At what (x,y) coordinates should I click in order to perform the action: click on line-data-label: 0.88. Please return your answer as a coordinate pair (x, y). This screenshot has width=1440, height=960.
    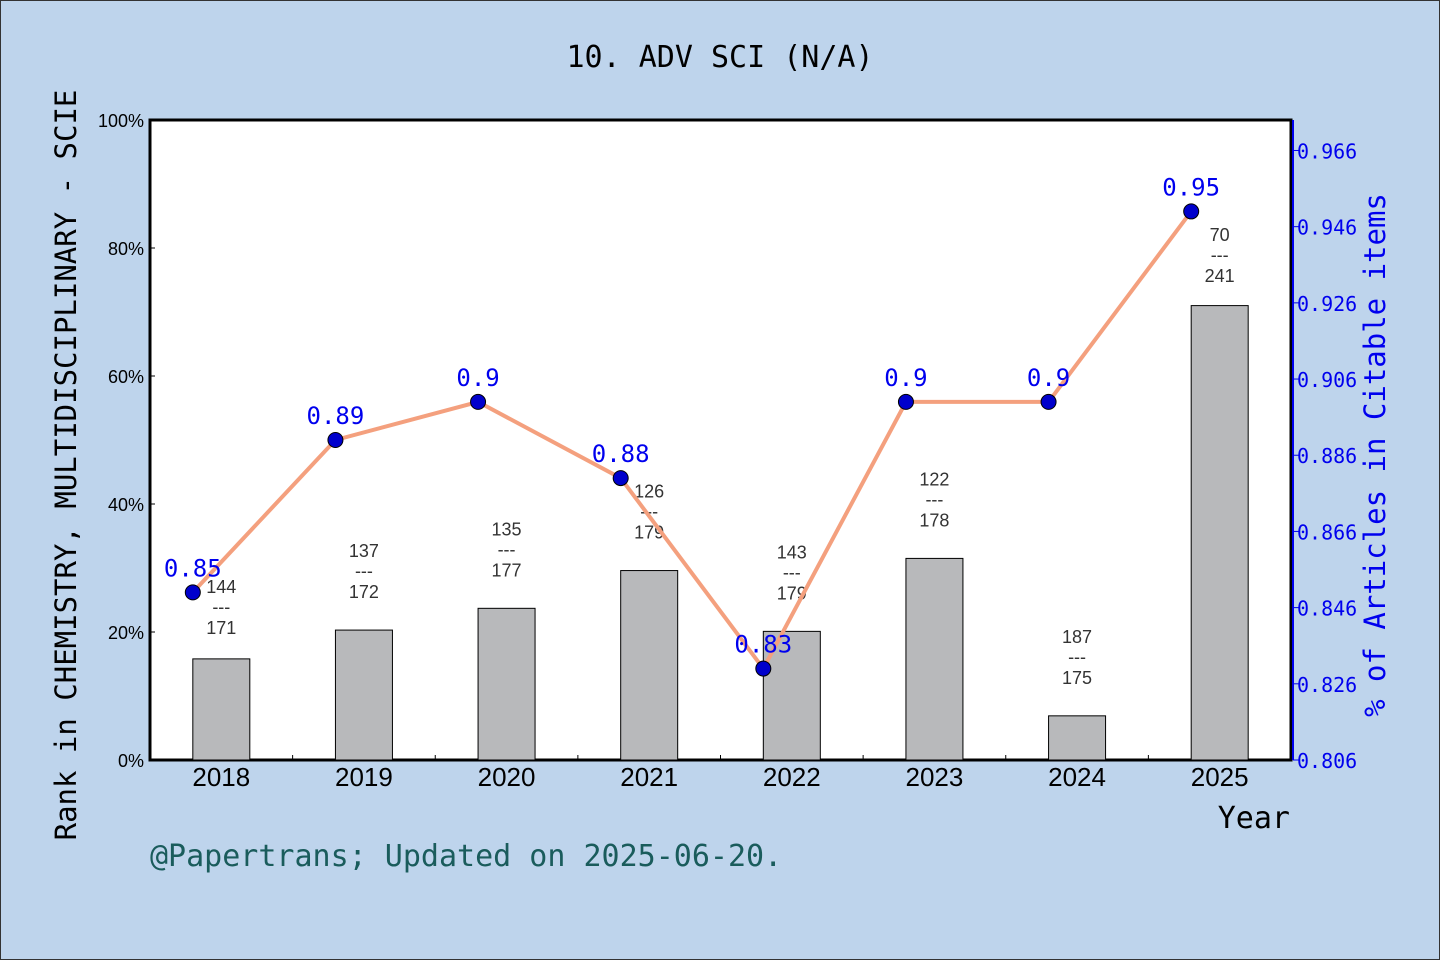
    Looking at the image, I should click on (621, 454).